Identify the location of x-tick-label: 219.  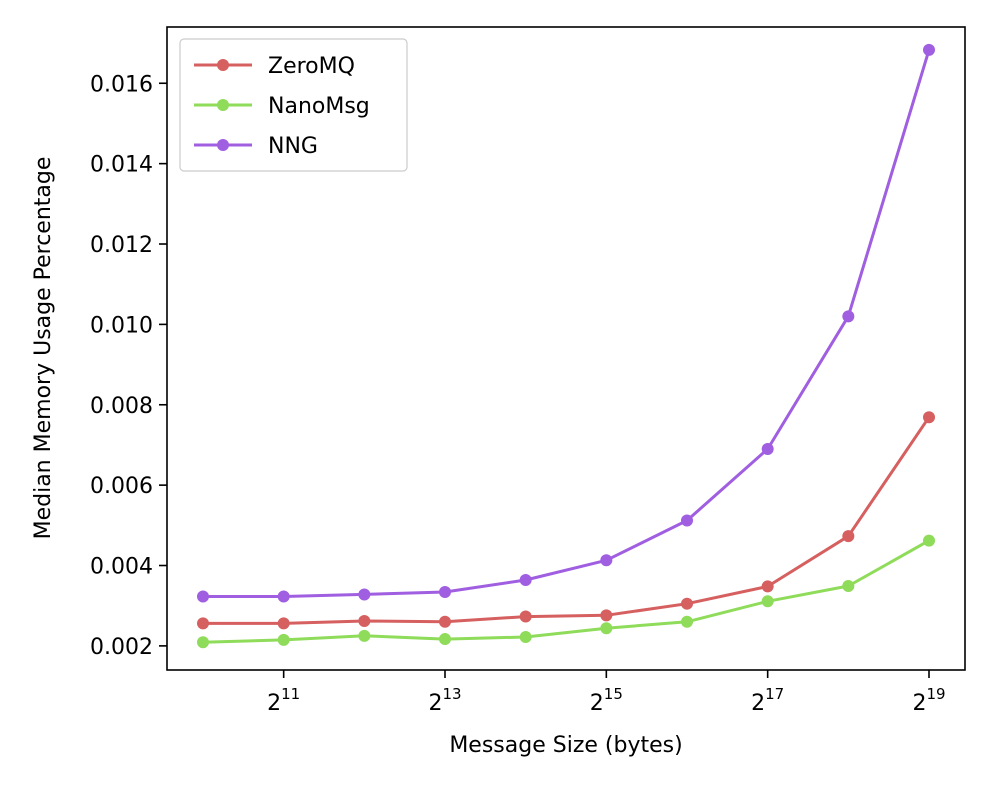
(928, 700).